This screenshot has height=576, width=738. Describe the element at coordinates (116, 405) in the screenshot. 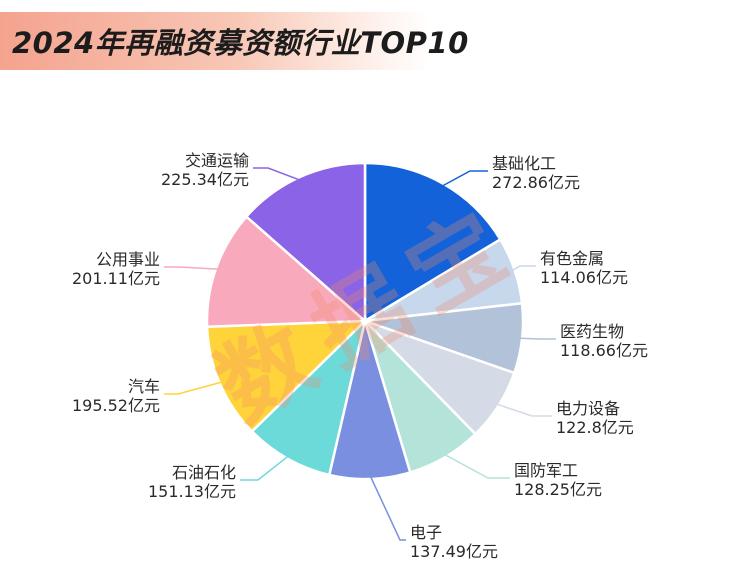

I see `slice-value-label: 195.52亿元` at that location.